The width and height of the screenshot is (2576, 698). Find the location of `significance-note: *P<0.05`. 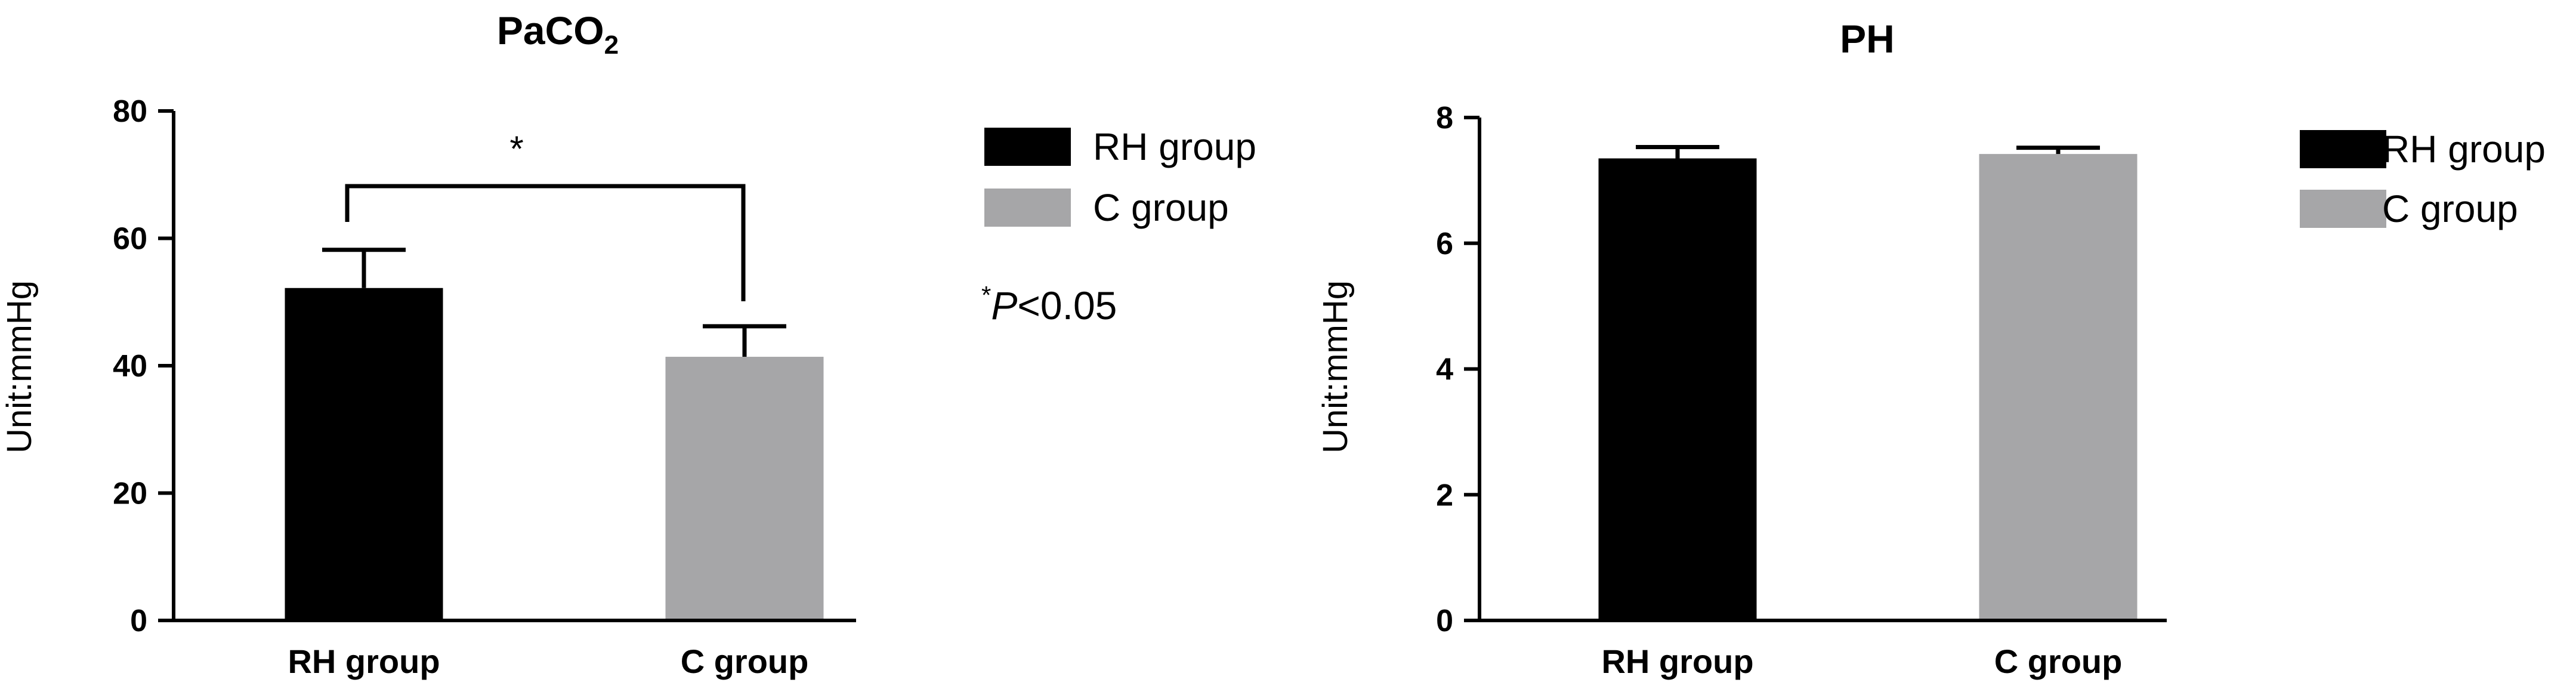

significance-note: *P<0.05 is located at coordinates (1049, 304).